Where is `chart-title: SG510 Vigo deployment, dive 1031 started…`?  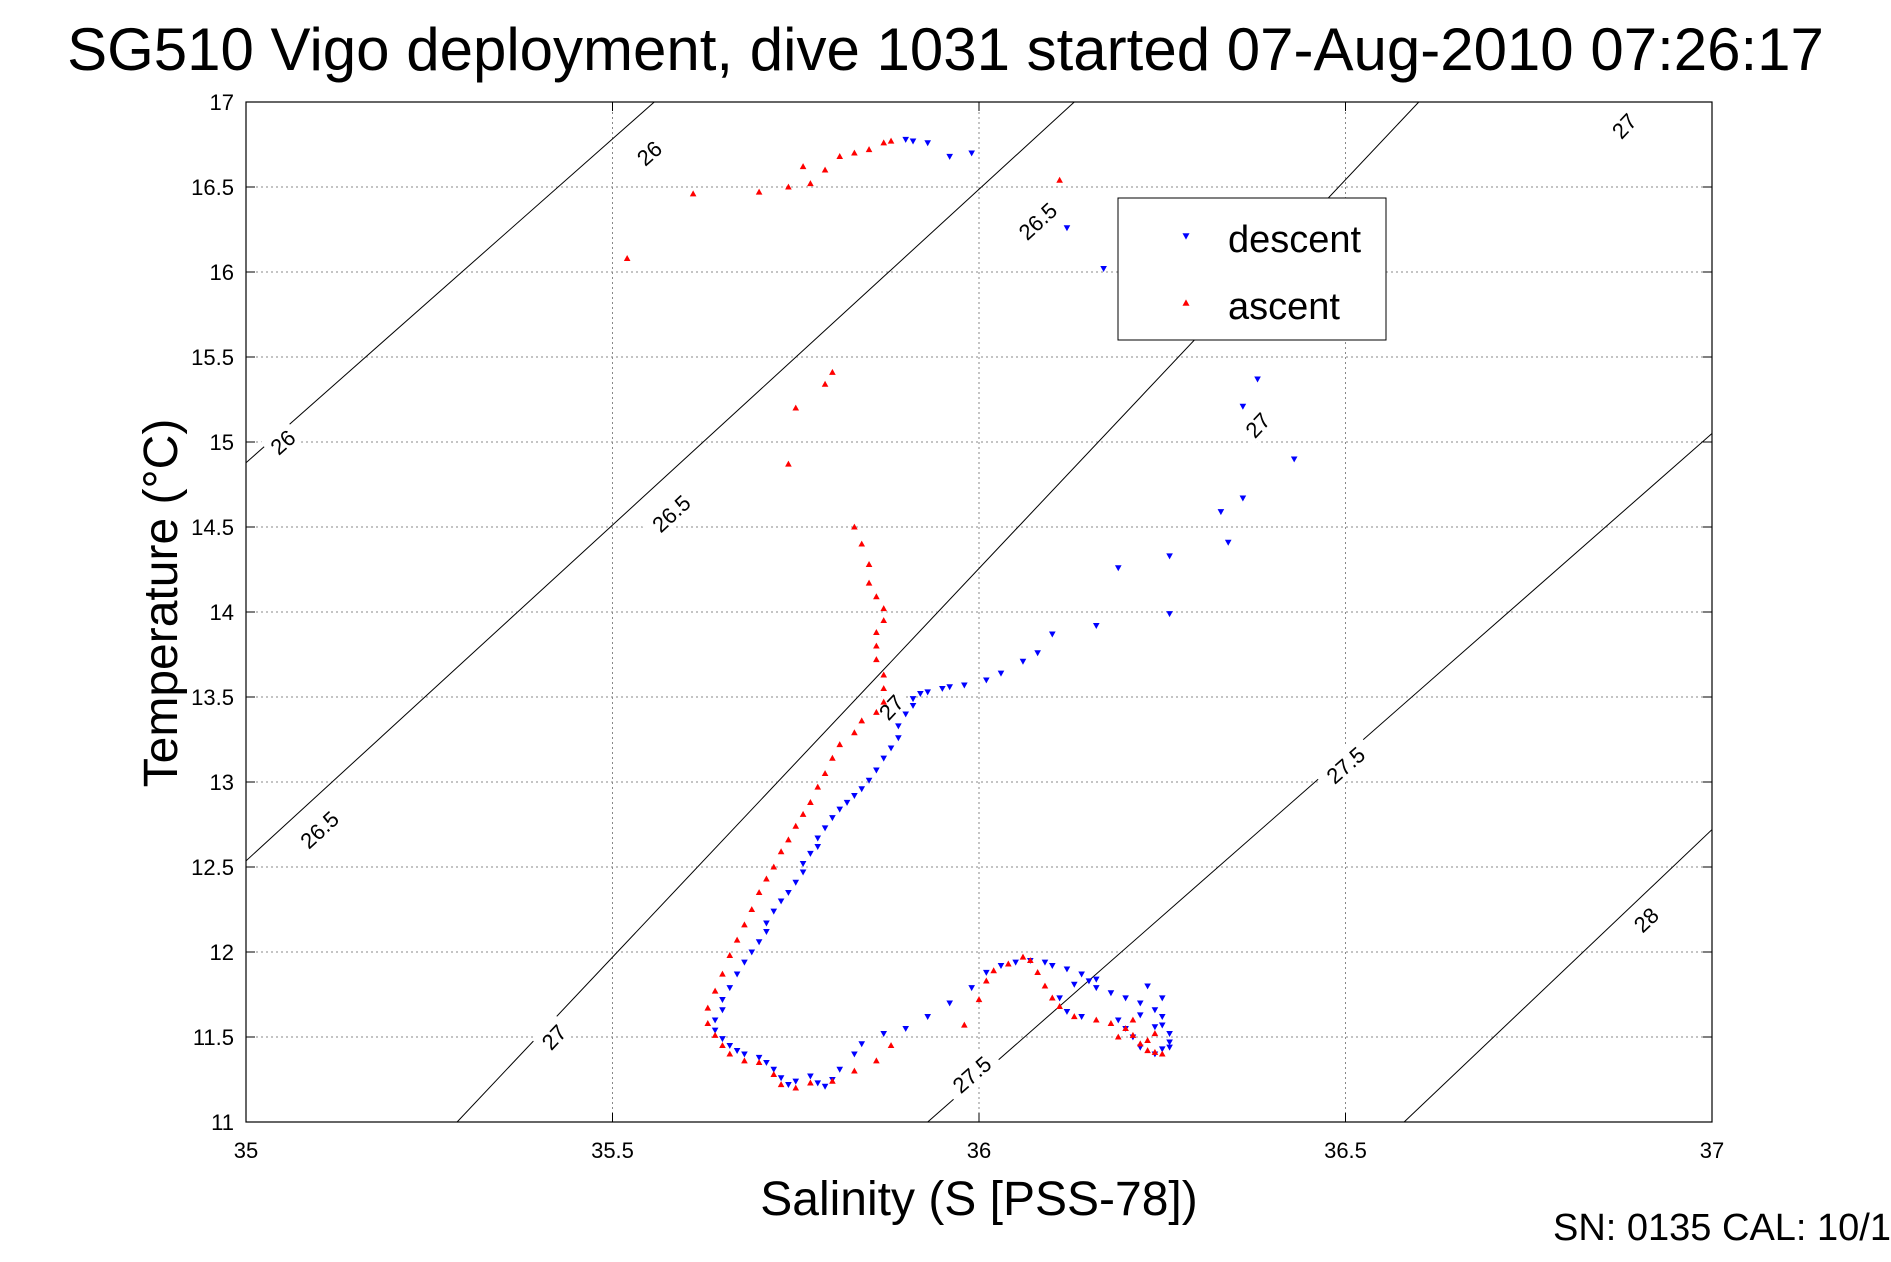 chart-title: SG510 Vigo deployment, dive 1031 started… is located at coordinates (945, 49).